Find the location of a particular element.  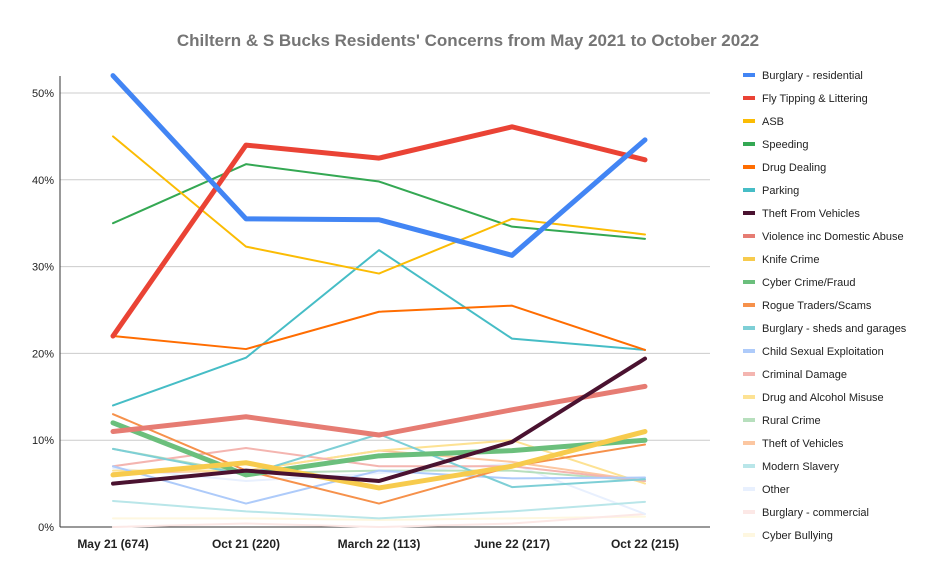

legend-item: Modern Slavery is located at coordinates (791, 467).